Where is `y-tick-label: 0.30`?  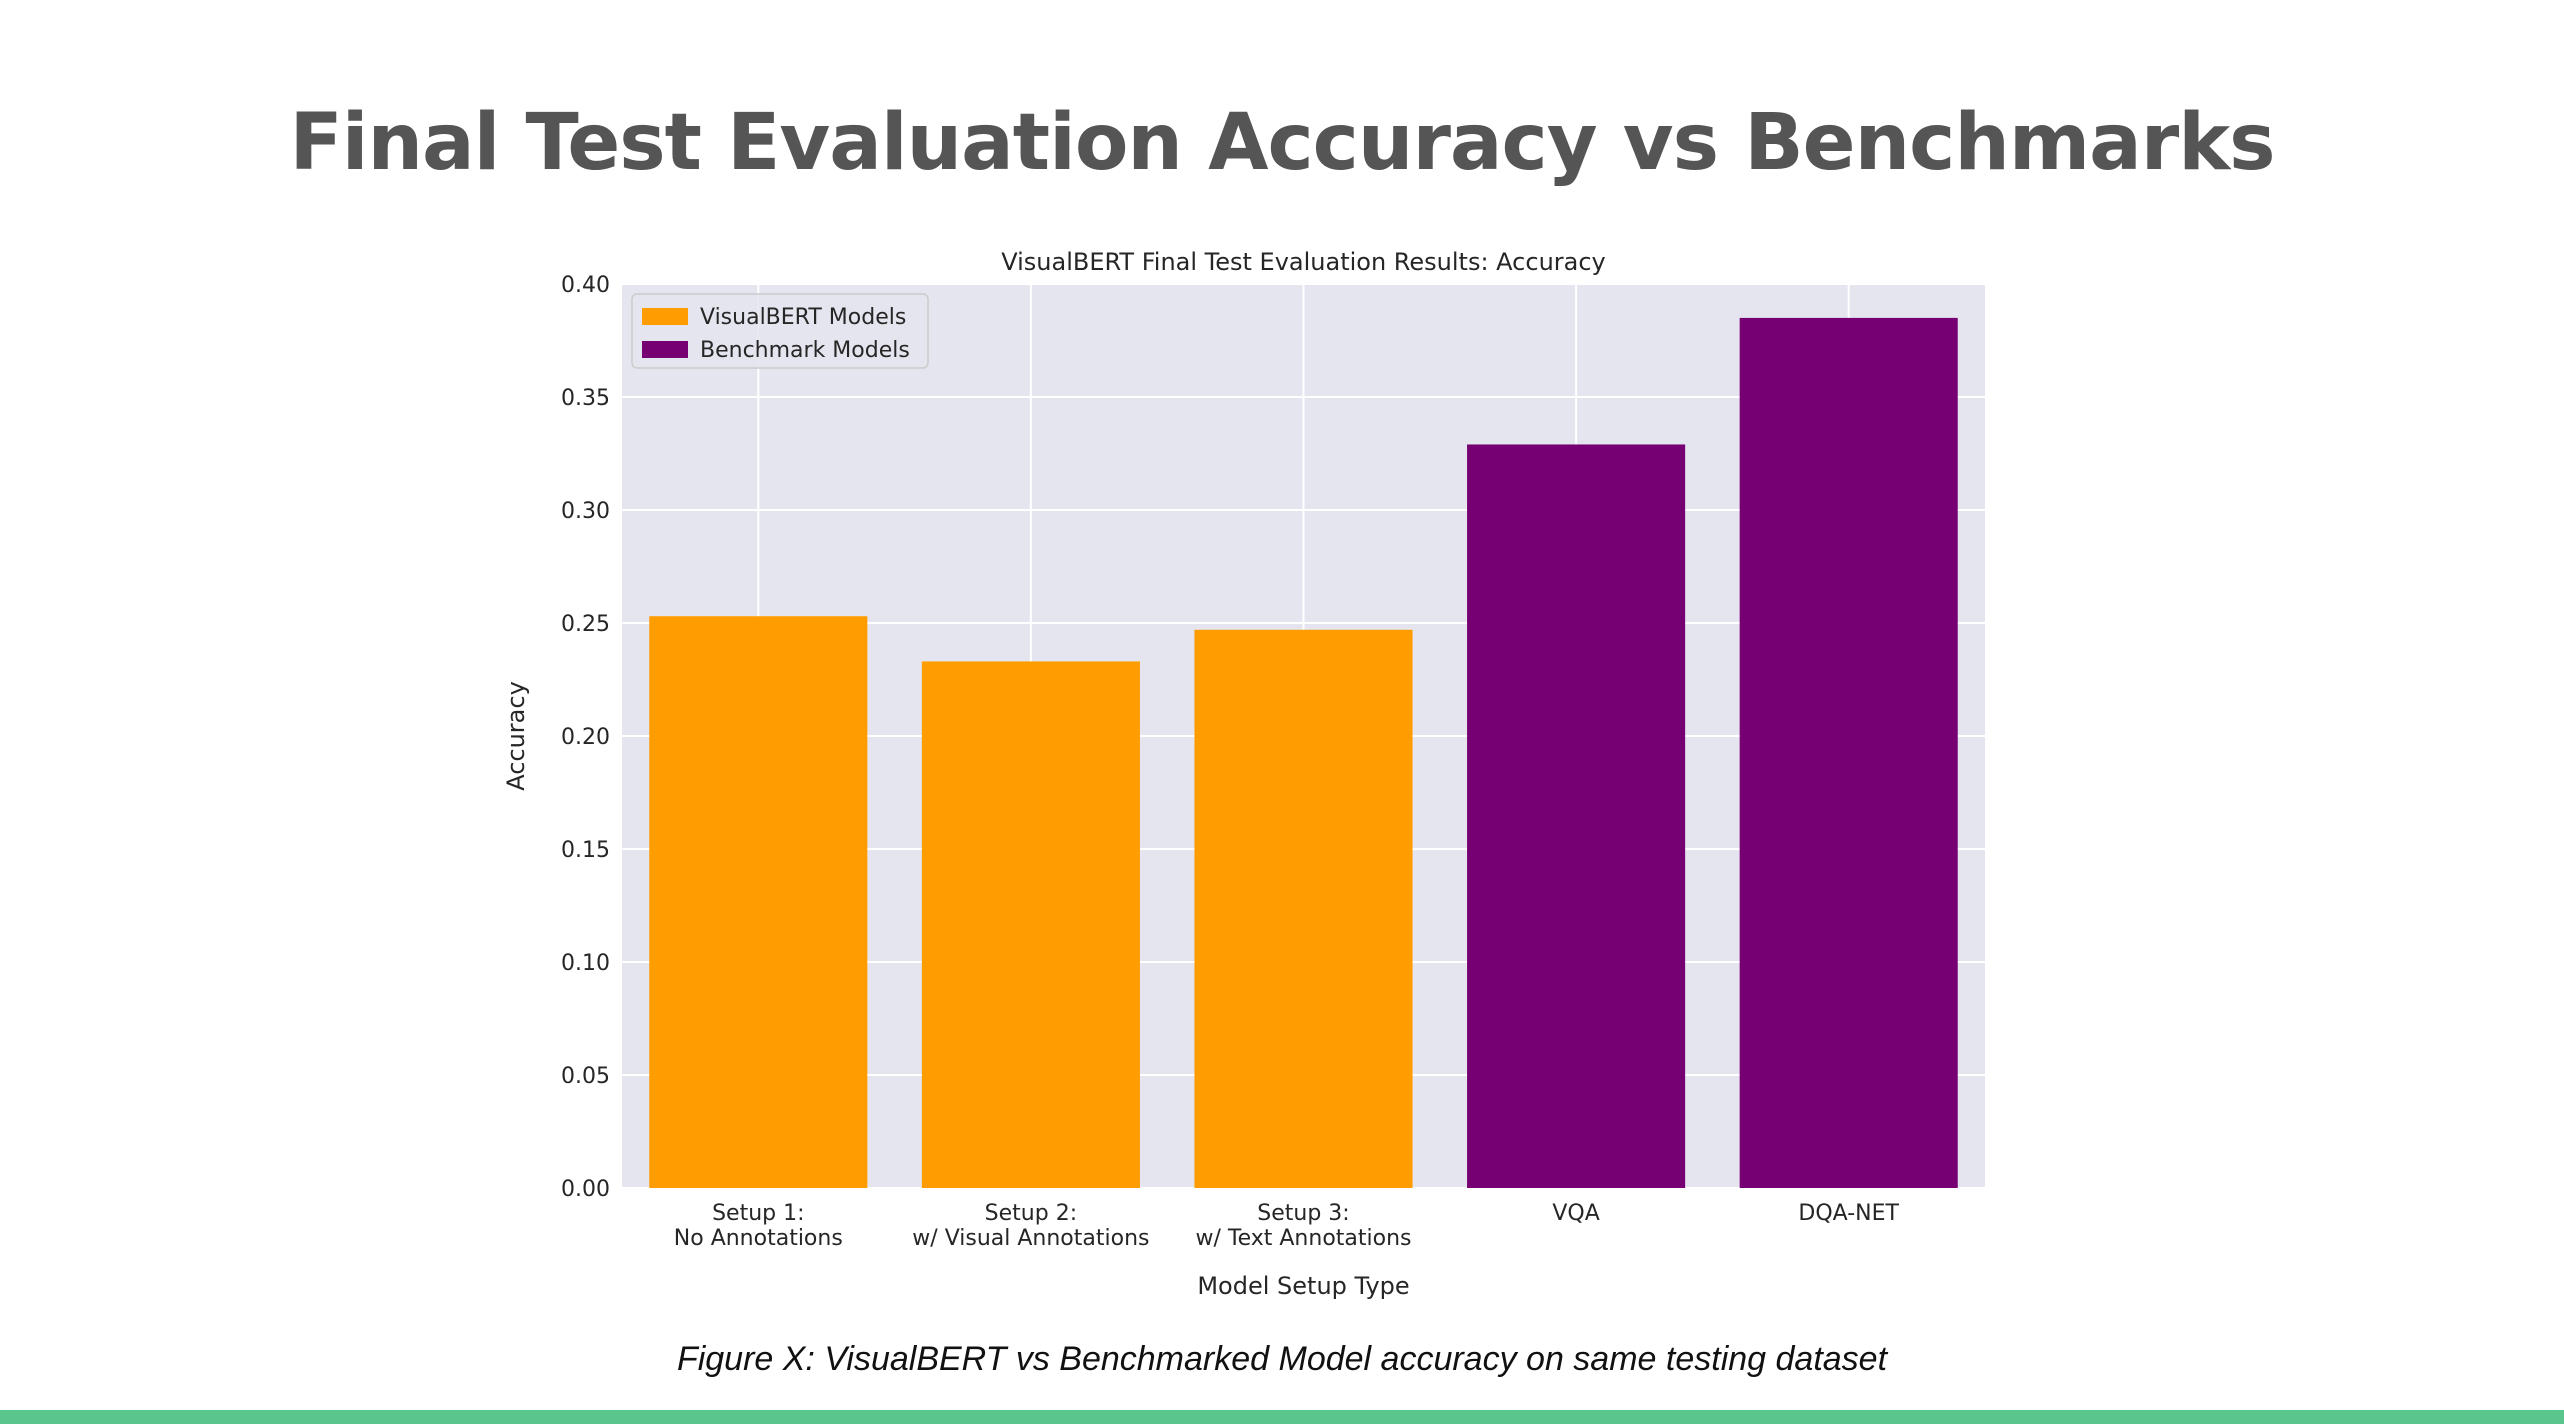 y-tick-label: 0.30 is located at coordinates (585, 511).